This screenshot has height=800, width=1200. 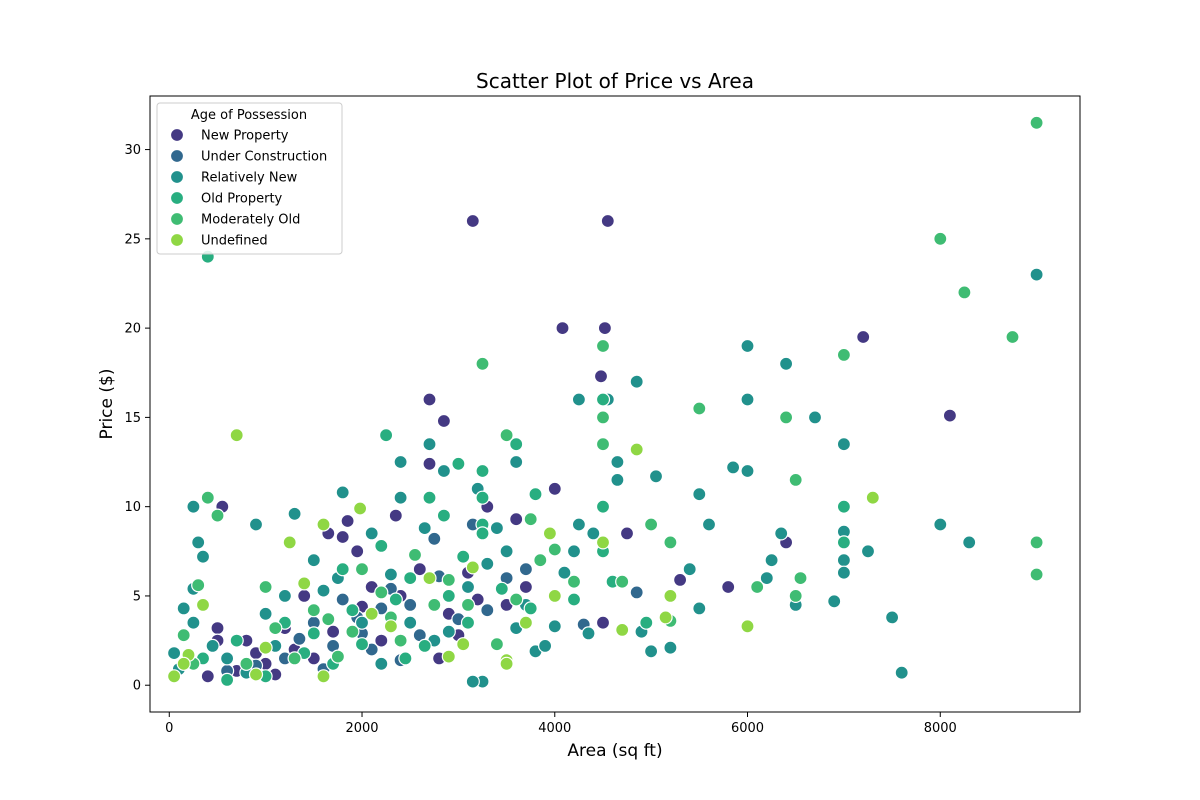 I want to click on y-tick-label: 15, so click(x=132, y=418).